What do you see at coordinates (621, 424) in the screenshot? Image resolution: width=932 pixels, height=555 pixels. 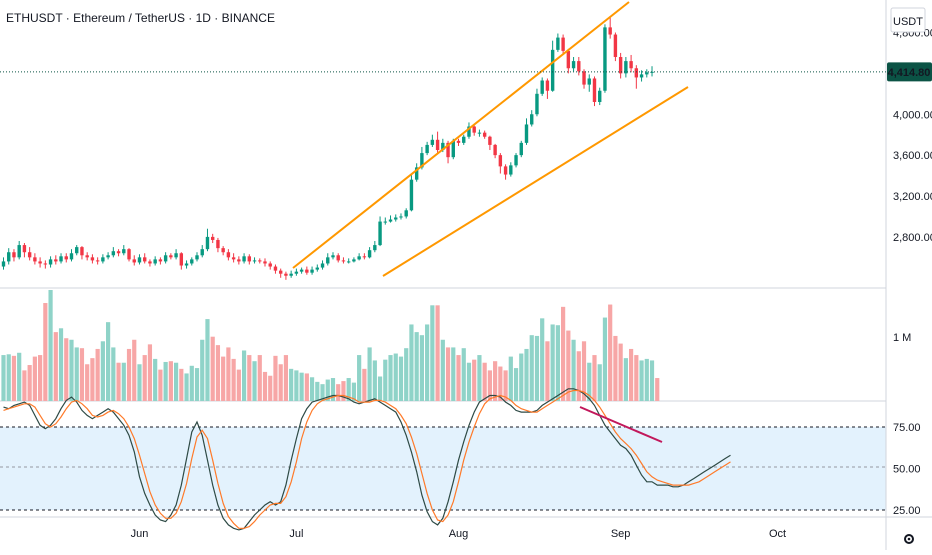 I see `divergence-trendline` at bounding box center [621, 424].